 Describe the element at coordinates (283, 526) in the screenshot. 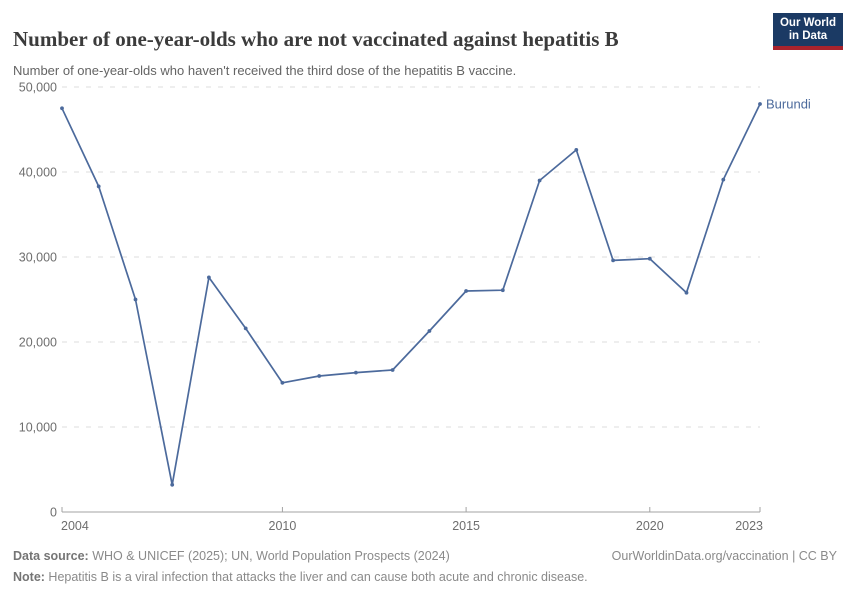

I see `x-axis-tick-label: 2010` at that location.